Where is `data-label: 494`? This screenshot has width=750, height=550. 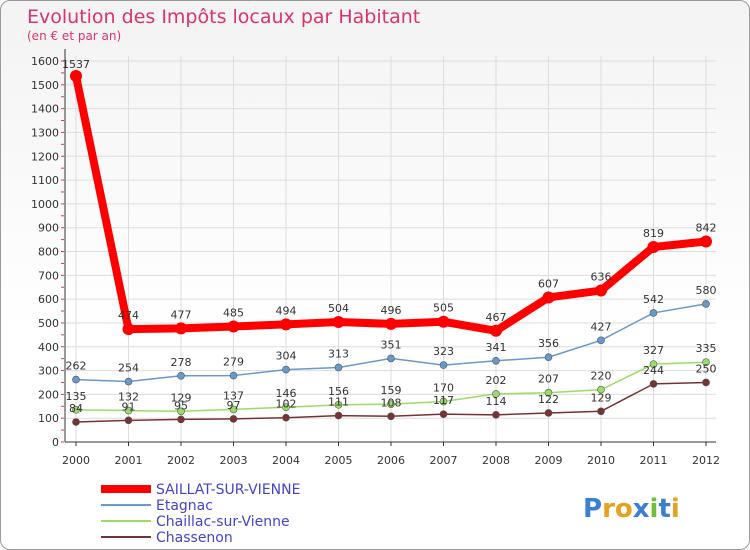
data-label: 494 is located at coordinates (286, 310).